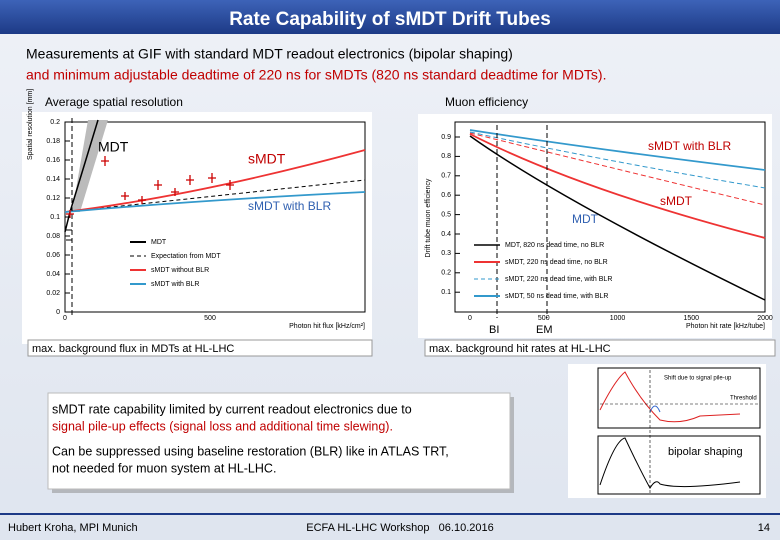 The width and height of the screenshot is (780, 545). What do you see at coordinates (557, 296) in the screenshot?
I see `legend-label: sMDT, 50 ns dead time, with BLR` at bounding box center [557, 296].